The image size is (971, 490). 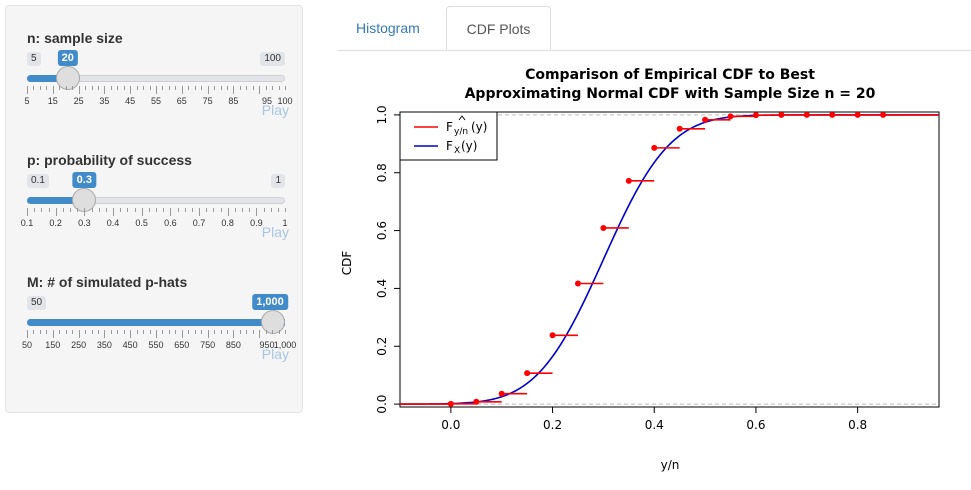 What do you see at coordinates (113, 223) in the screenshot?
I see `slider-tick-label: 0.4` at bounding box center [113, 223].